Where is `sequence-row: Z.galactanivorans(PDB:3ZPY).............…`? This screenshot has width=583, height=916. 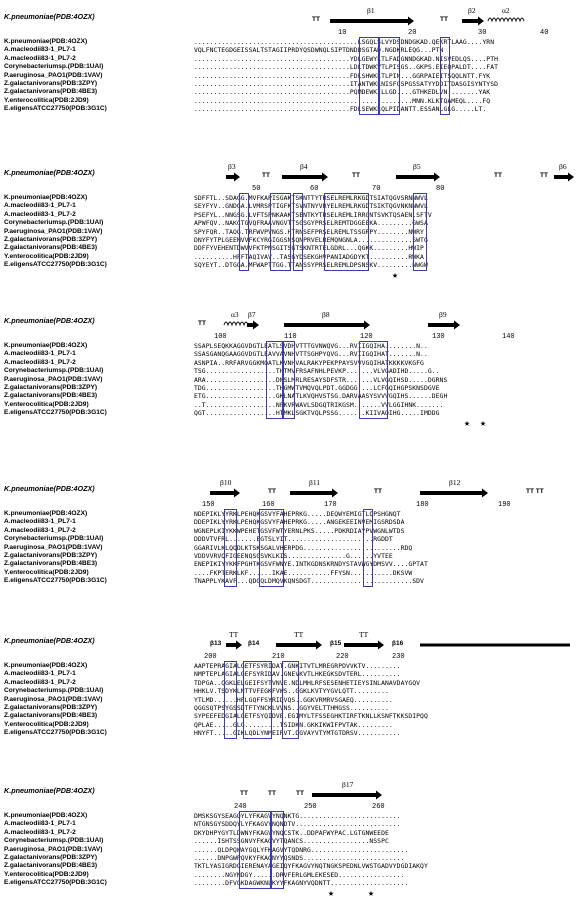
sequence-row: Z.galactanivorans(PDB:3ZPY).............… is located at coordinates (291, 84).